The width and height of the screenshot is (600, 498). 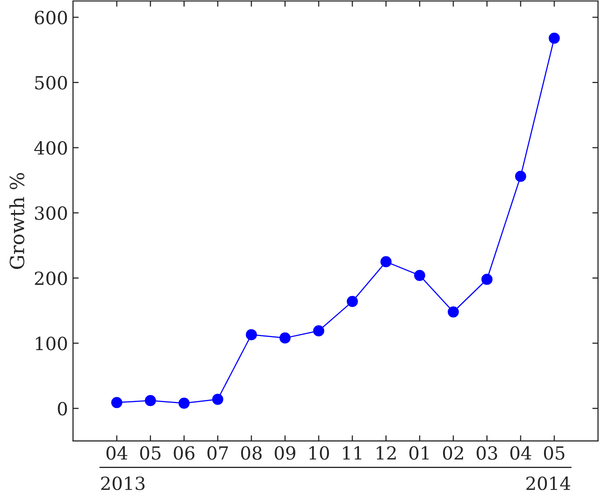 What do you see at coordinates (50, 278) in the screenshot?
I see `y-tick-label: 200` at bounding box center [50, 278].